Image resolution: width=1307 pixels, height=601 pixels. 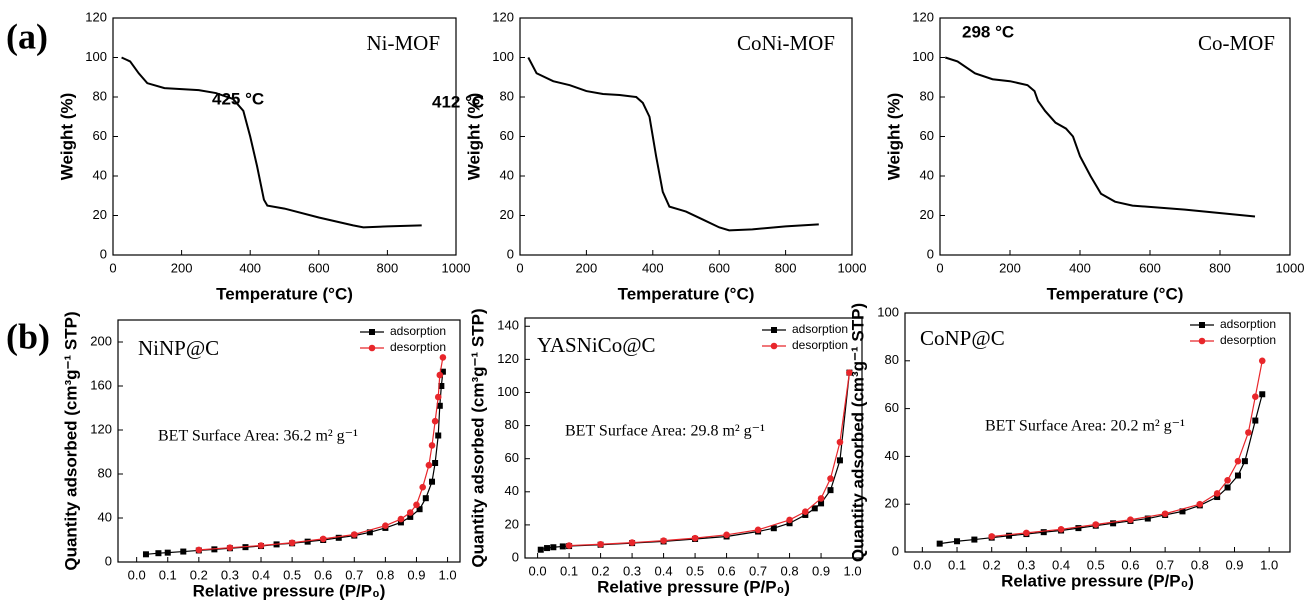 What do you see at coordinates (403, 43) in the screenshot?
I see `chart-title: Ni-MOF` at bounding box center [403, 43].